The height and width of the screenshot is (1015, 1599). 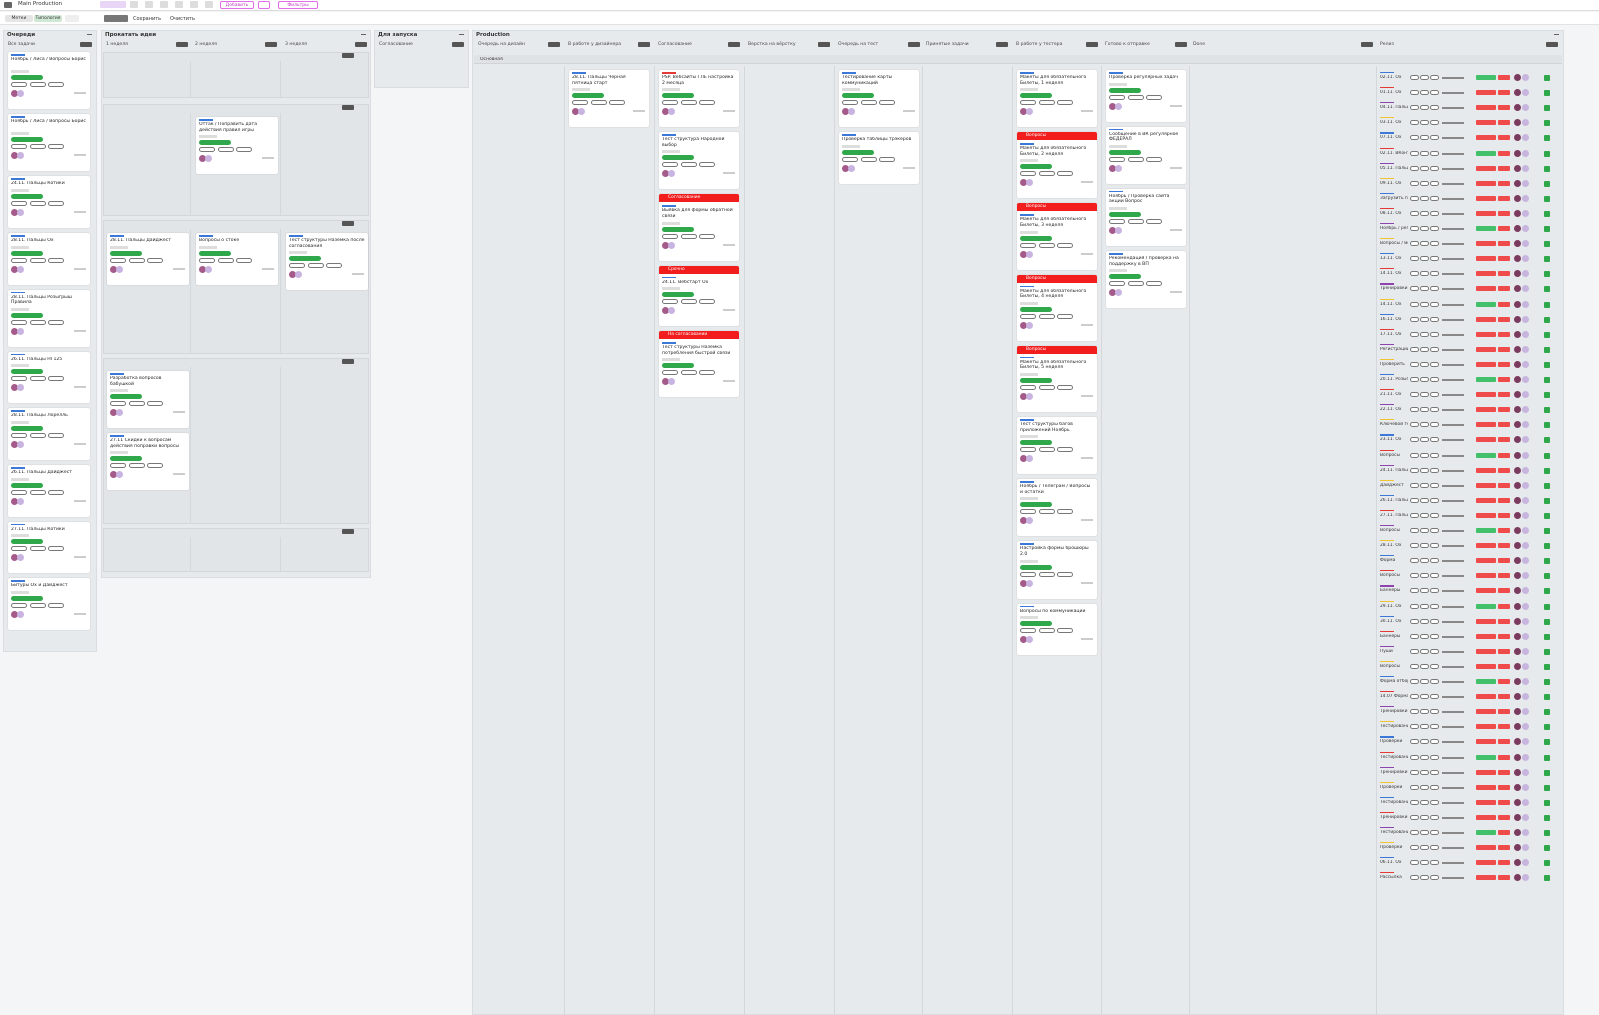 What do you see at coordinates (1469, 138) in the screenshot?
I see `release-row: 07.11. Ох` at bounding box center [1469, 138].